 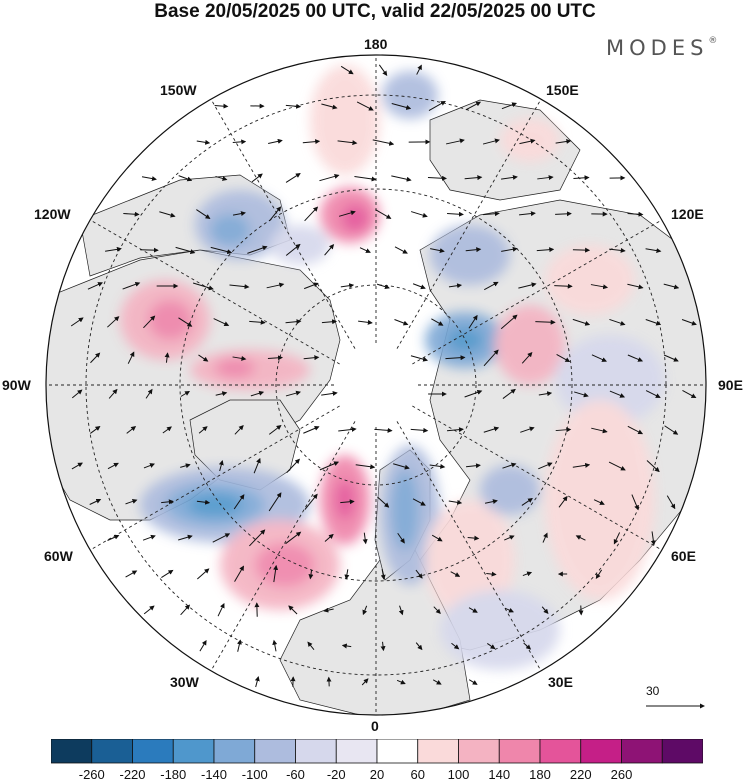 What do you see at coordinates (376, 44) in the screenshot?
I see `lon-label-180: 180` at bounding box center [376, 44].